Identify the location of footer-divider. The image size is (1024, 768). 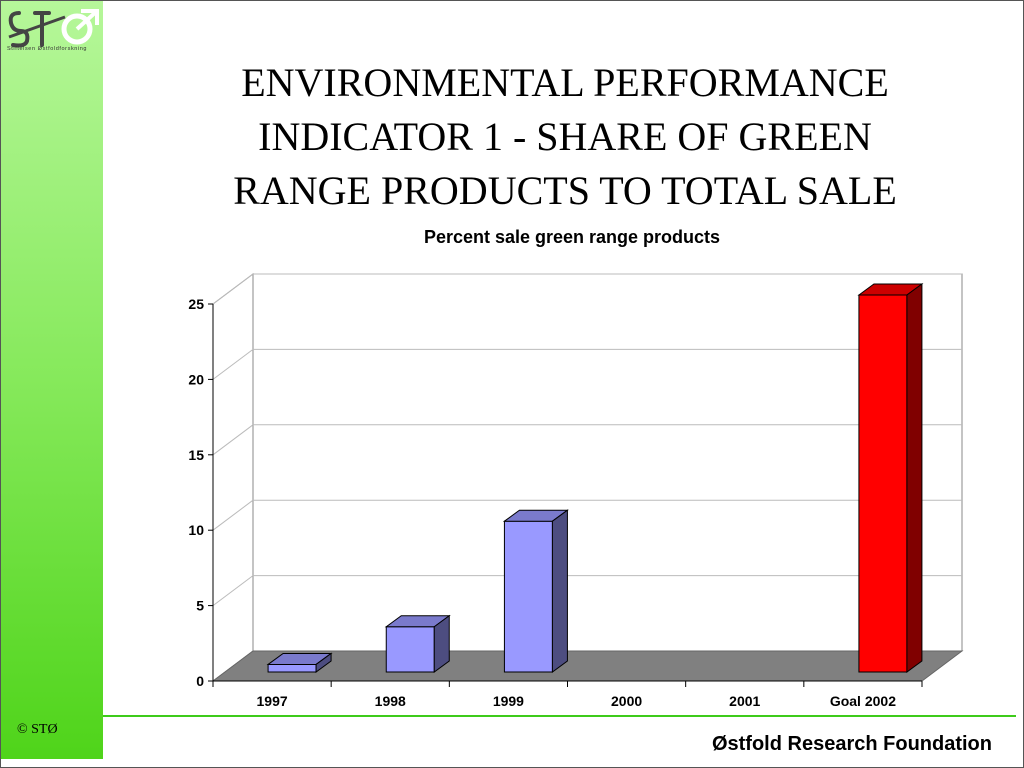
(559, 716).